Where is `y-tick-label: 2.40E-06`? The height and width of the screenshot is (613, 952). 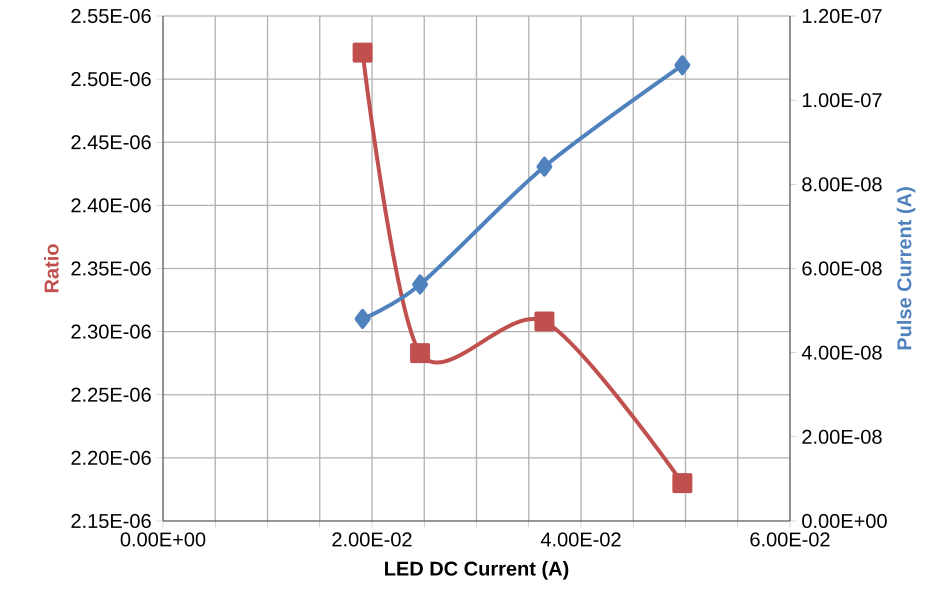
y-tick-label: 2.40E-06 is located at coordinates (111, 205).